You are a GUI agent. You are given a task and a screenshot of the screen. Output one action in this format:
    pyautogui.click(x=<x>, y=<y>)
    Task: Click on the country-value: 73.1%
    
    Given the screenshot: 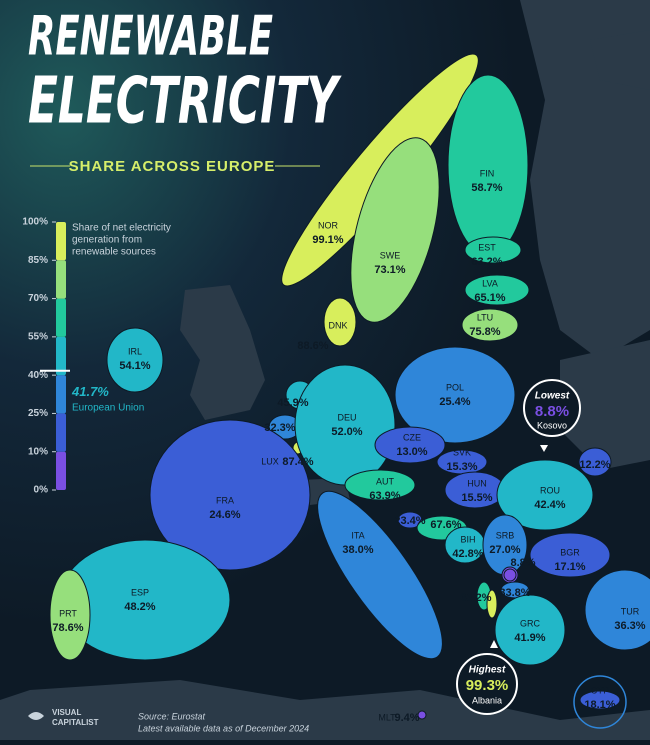 What is the action you would take?
    pyautogui.click(x=389, y=270)
    